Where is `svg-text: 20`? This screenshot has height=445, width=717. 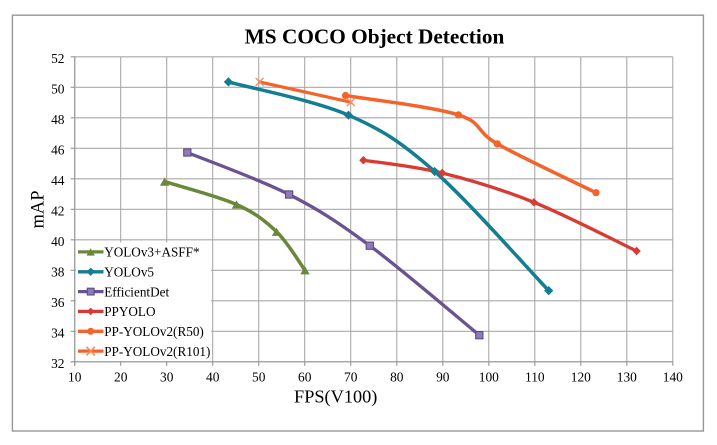
svg-text: 20 is located at coordinates (121, 376).